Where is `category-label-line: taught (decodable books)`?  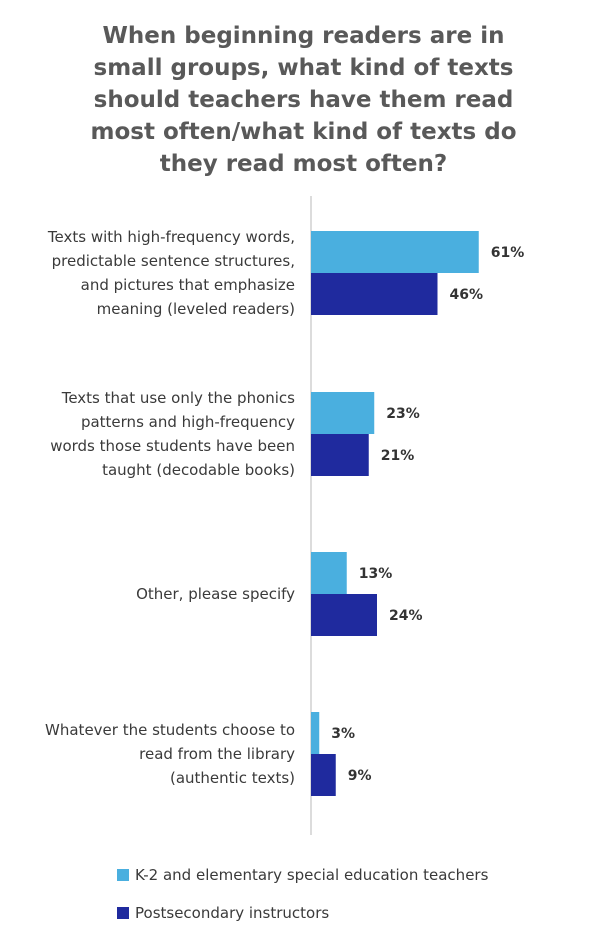 category-label-line: taught (decodable books) is located at coordinates (198, 470).